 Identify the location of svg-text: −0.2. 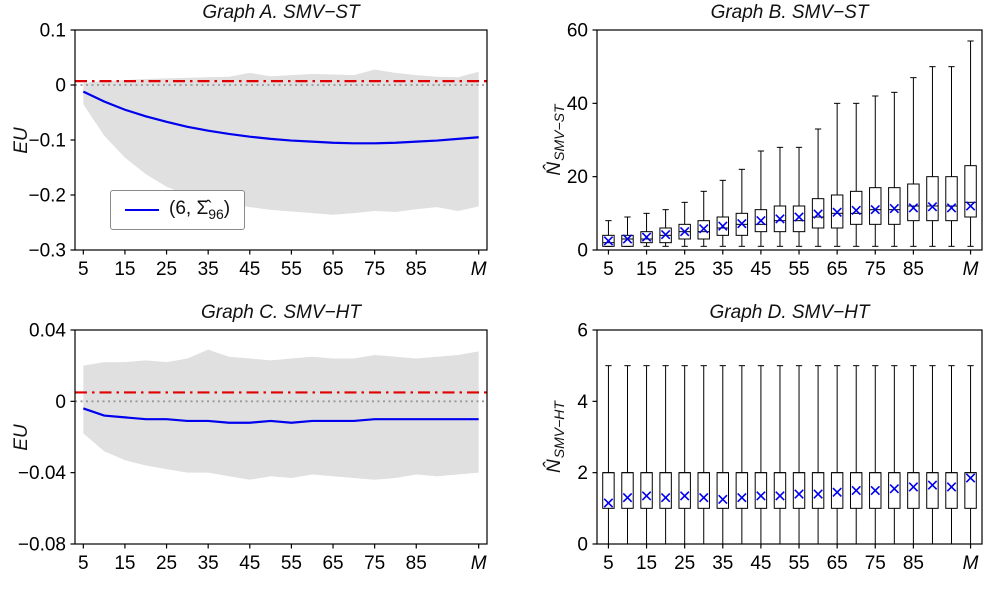
(47, 196).